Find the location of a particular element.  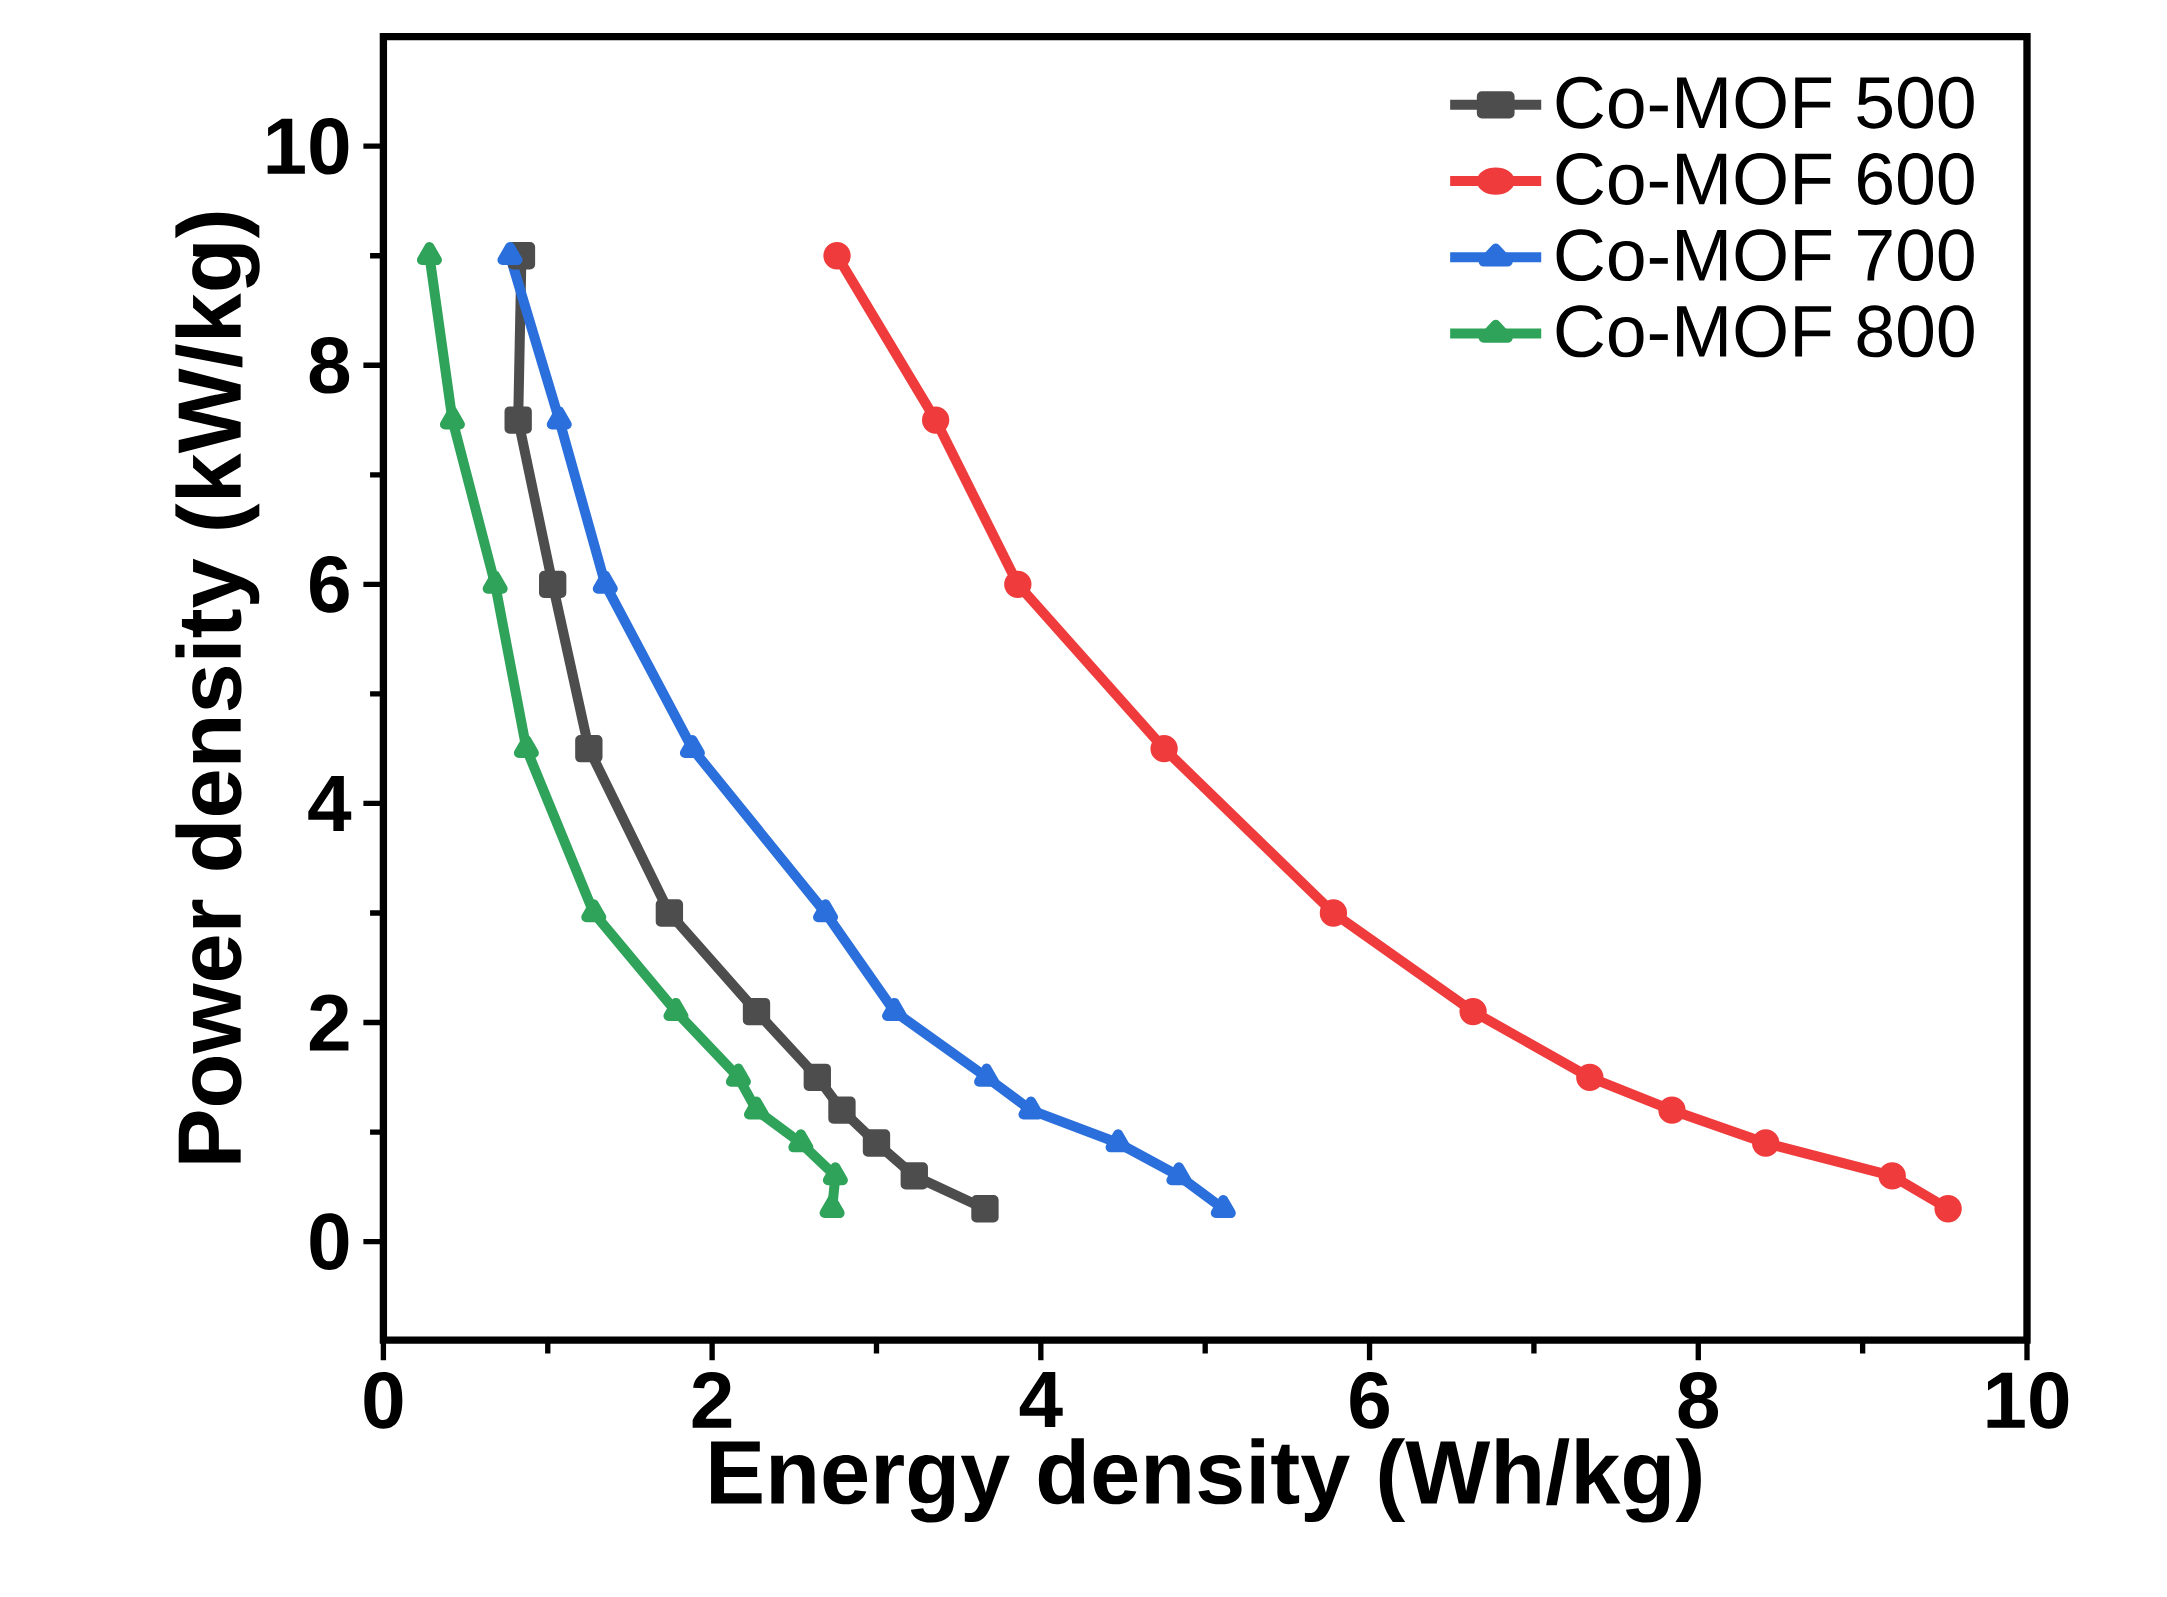

y-tick-label: 2 is located at coordinates (329, 1022).